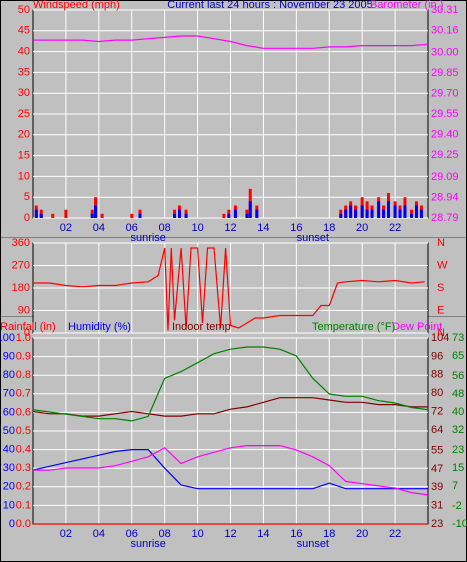 Image resolution: width=467 pixels, height=562 pixels. What do you see at coordinates (66, 228) in the screenshot?
I see `x-tick-label: 02` at bounding box center [66, 228].